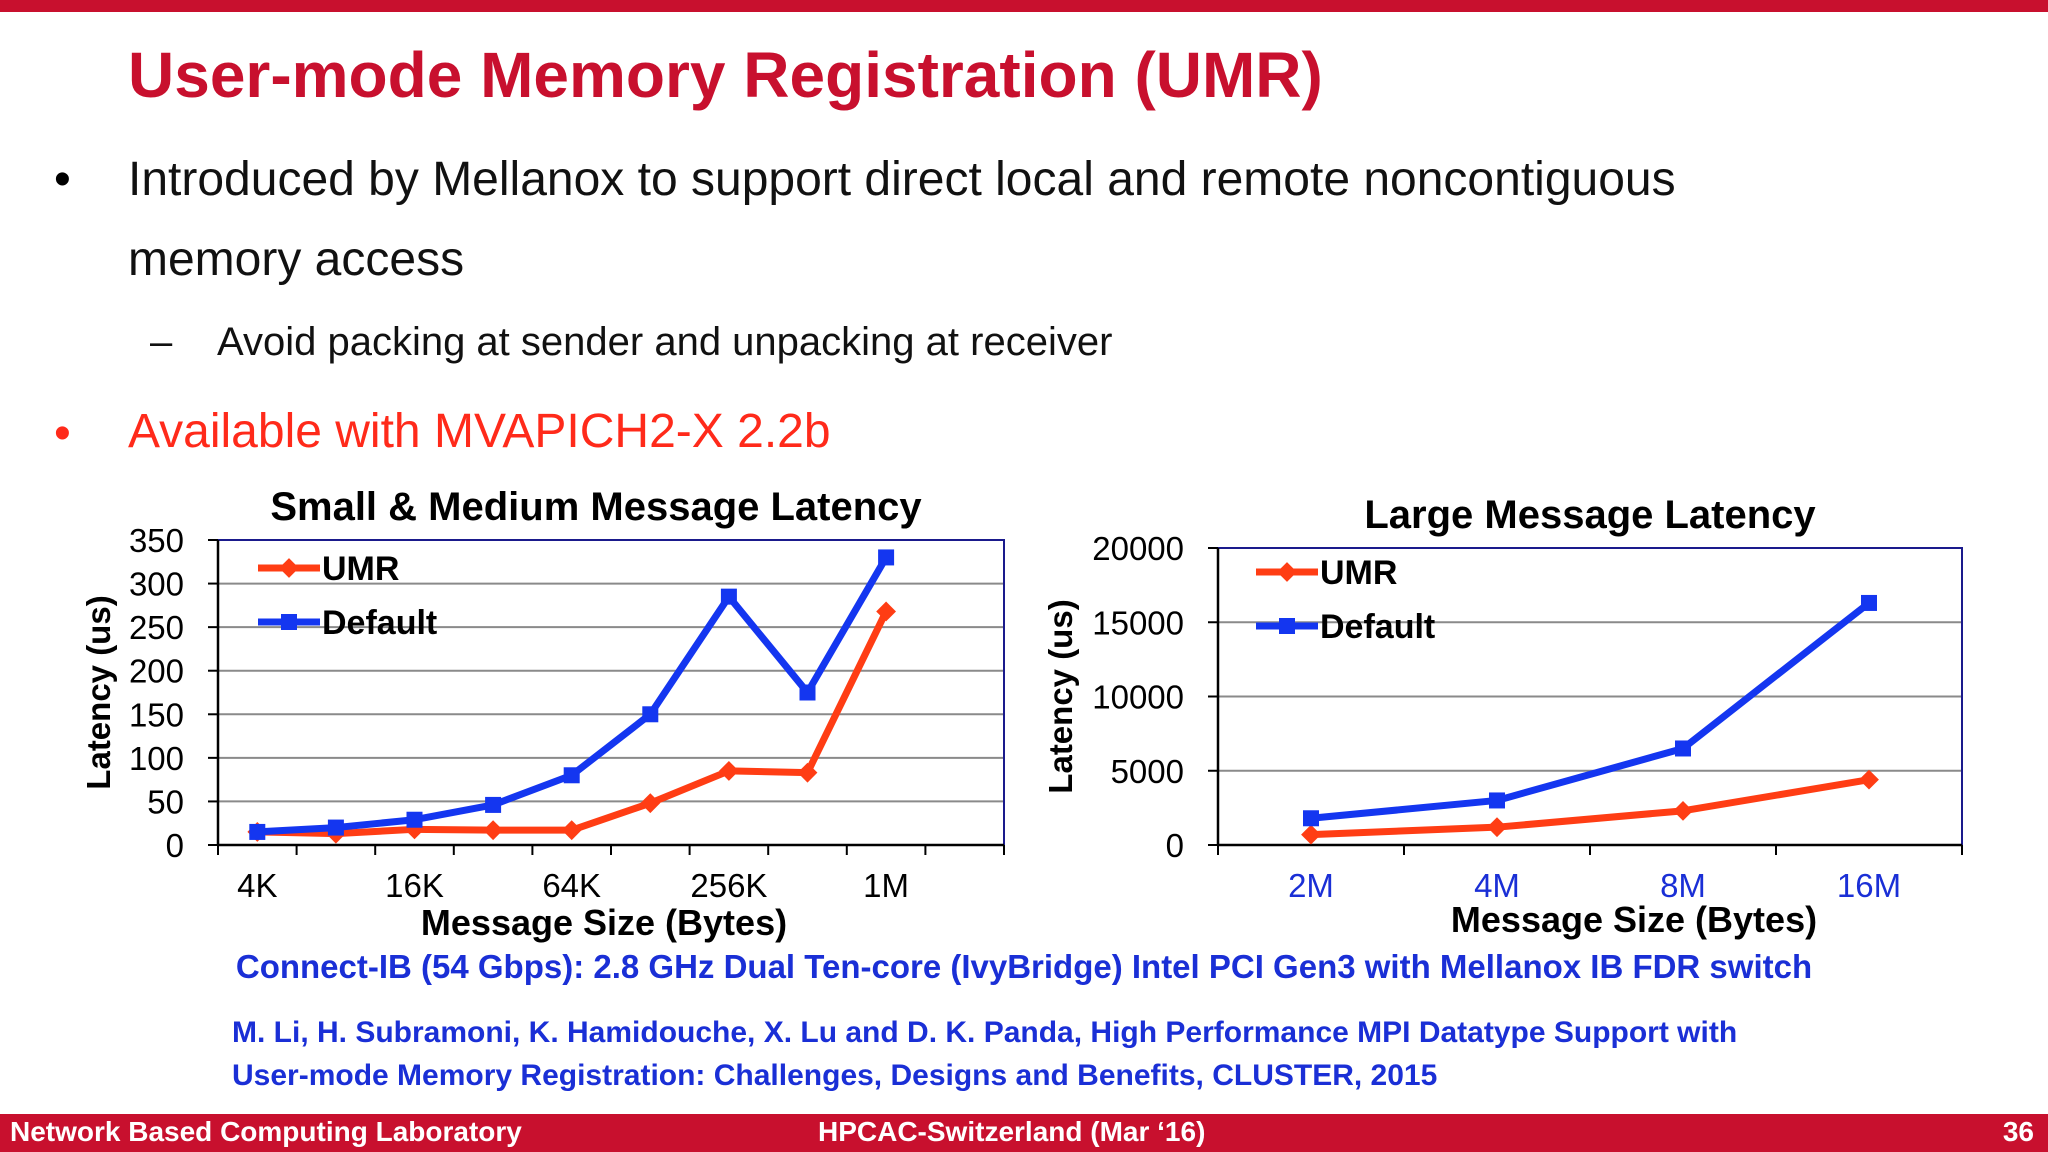 The height and width of the screenshot is (1152, 2048). What do you see at coordinates (1138, 697) in the screenshot?
I see `y-tick-label: 10000` at bounding box center [1138, 697].